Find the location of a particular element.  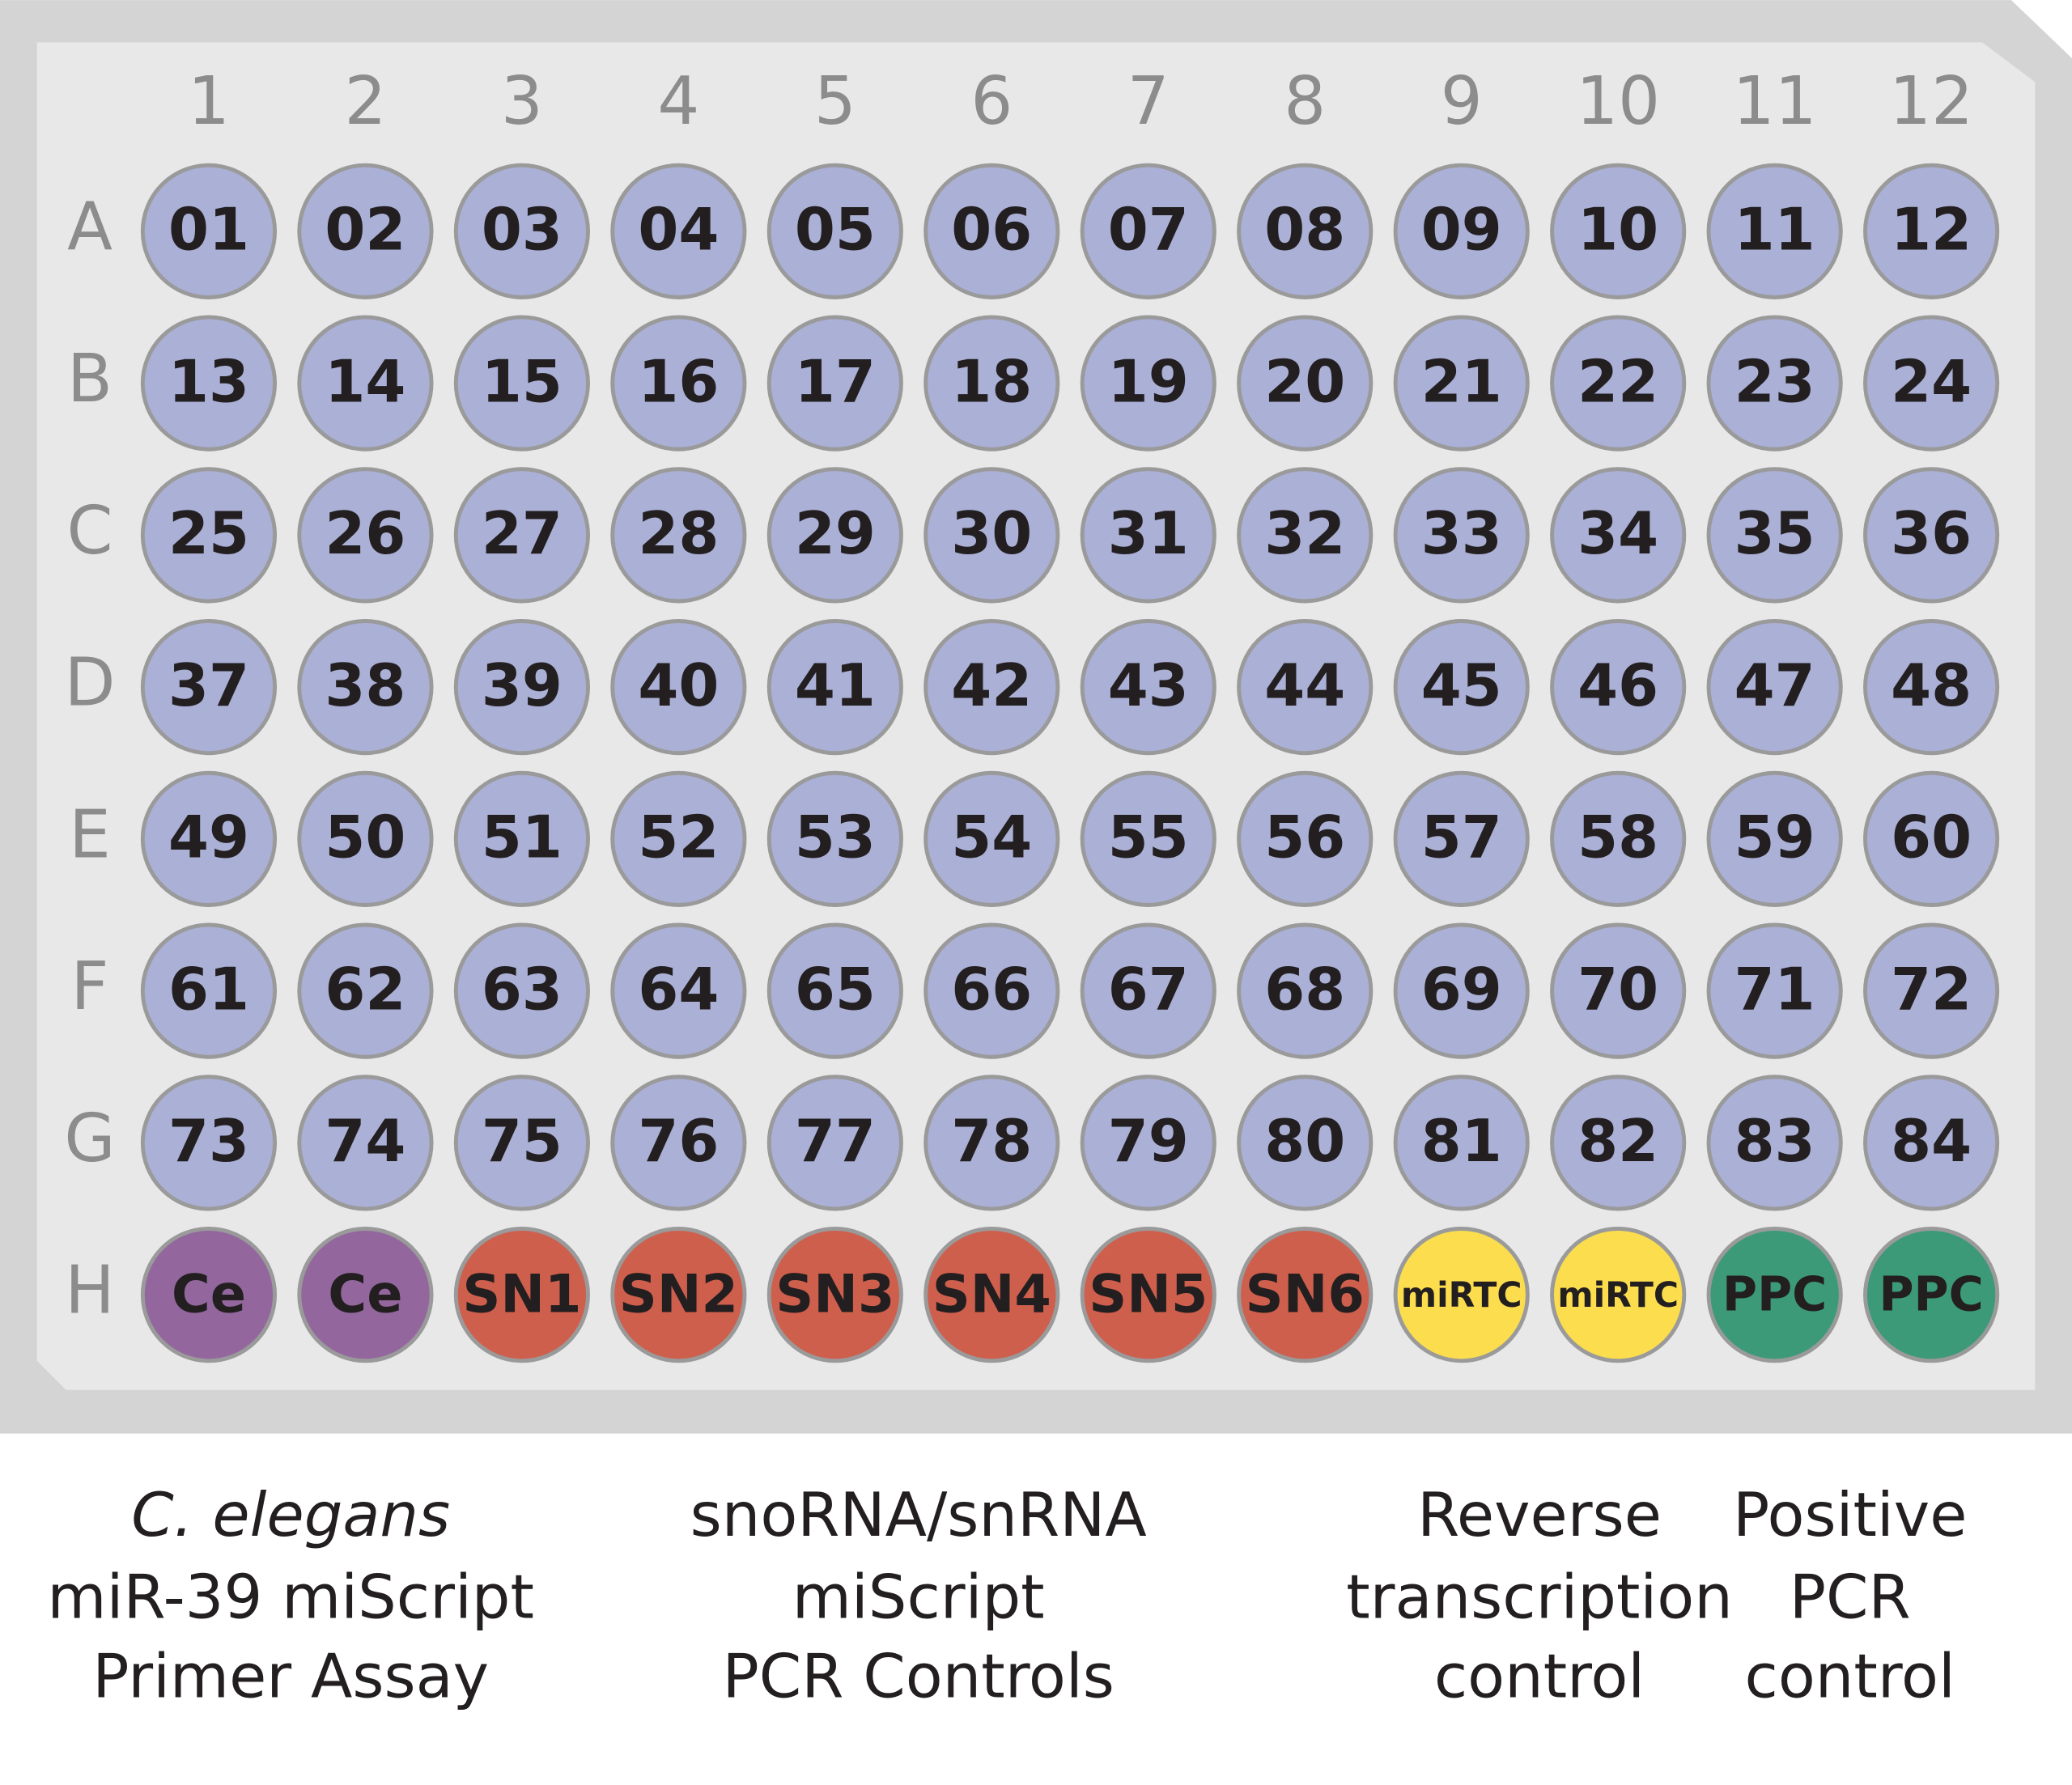

well-label: 64 is located at coordinates (678, 989).